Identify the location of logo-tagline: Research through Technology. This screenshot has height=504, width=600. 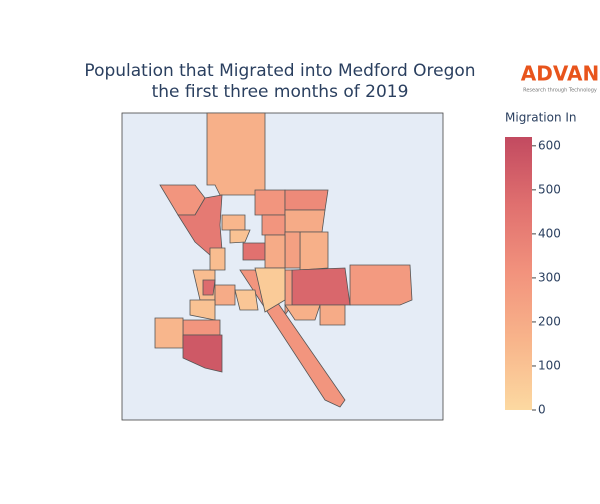
(560, 91).